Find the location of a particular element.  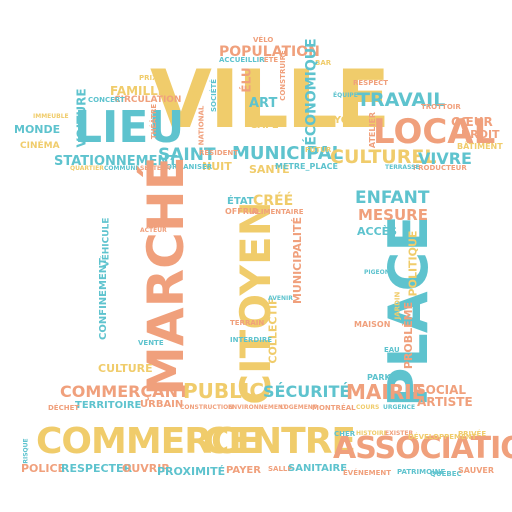

word-pigeon: PIGEON is located at coordinates (377, 272).